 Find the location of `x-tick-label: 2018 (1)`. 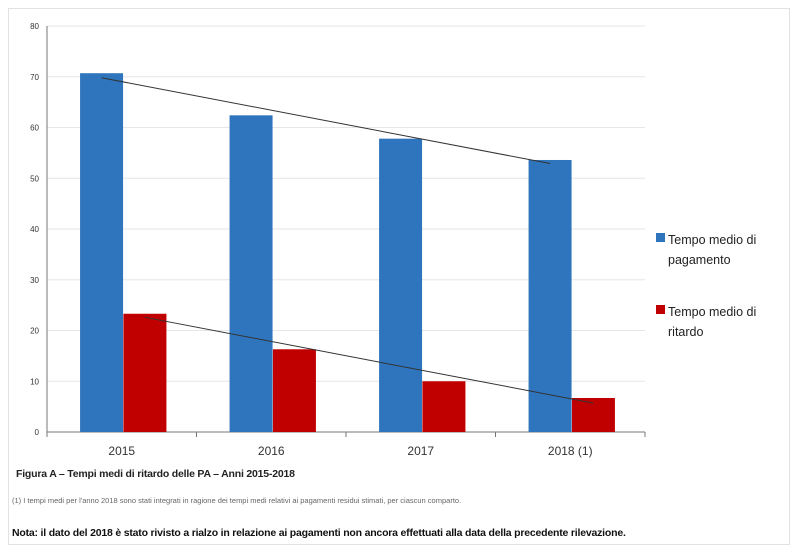

x-tick-label: 2018 (1) is located at coordinates (570, 451).